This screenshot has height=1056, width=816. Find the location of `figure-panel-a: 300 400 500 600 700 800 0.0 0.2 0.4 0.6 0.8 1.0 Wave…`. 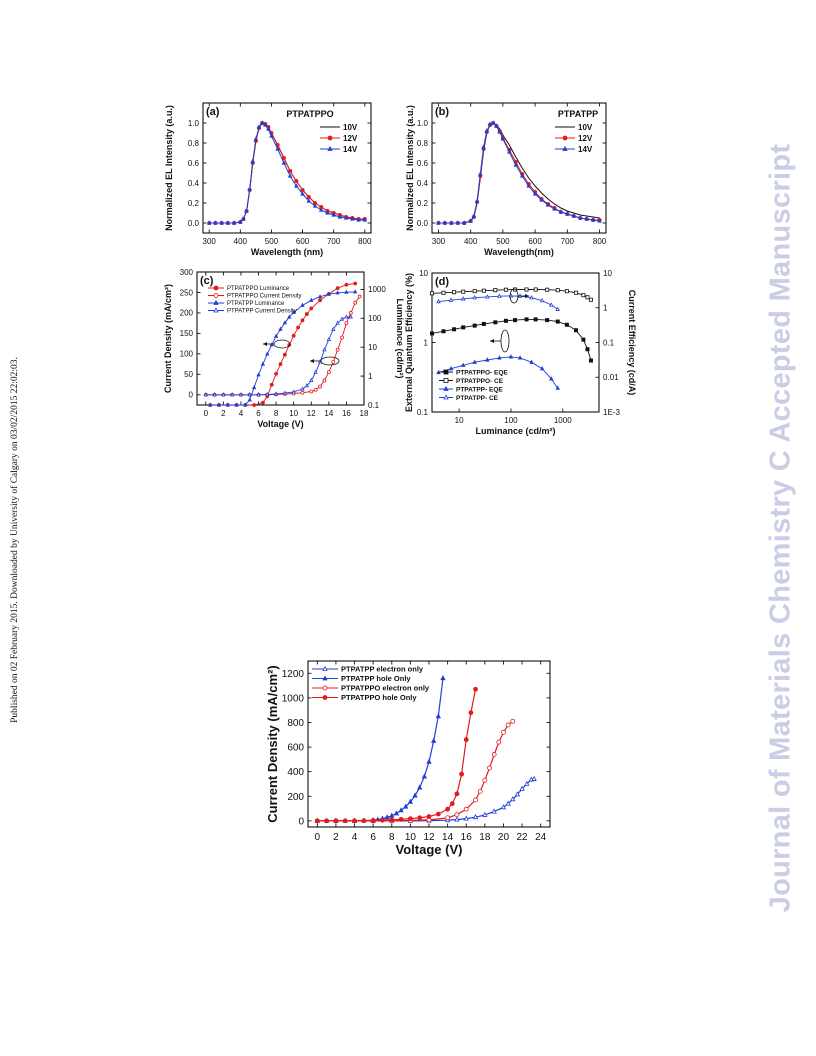

figure-panel-a: 300 400 500 600 700 800 0.0 0.2 0.4 0.6 0.8 1.0 Wave… is located at coordinates (268, 179).